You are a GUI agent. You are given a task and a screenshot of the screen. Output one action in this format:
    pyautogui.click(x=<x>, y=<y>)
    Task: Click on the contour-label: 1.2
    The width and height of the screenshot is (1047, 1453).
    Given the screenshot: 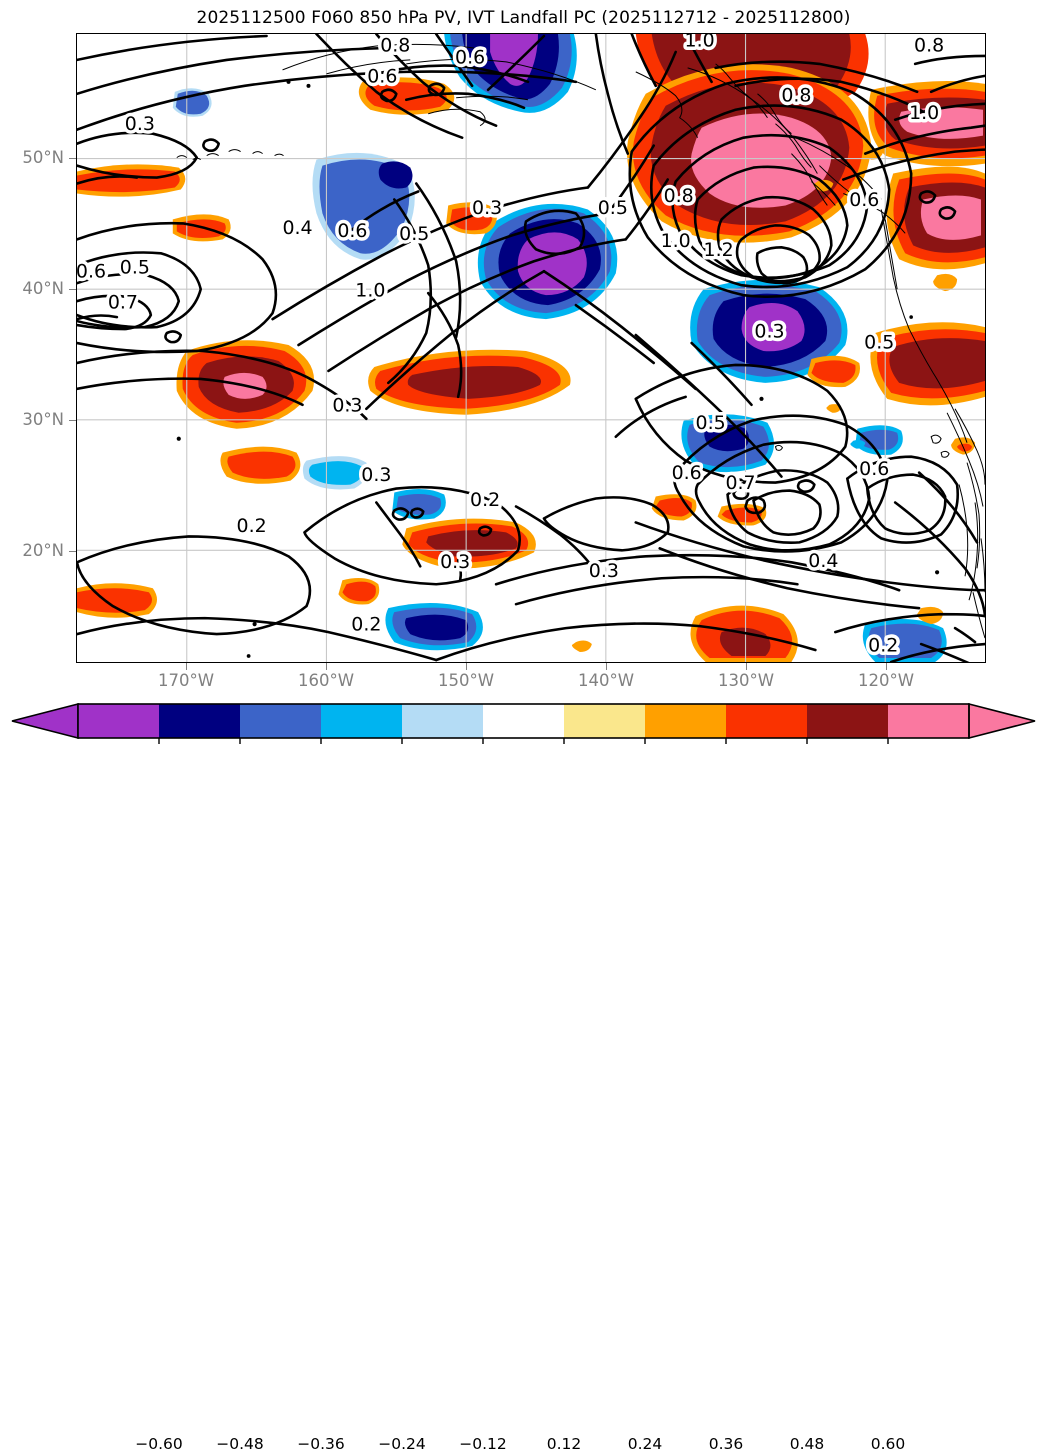 What is the action you would take?
    pyautogui.click(x=719, y=250)
    